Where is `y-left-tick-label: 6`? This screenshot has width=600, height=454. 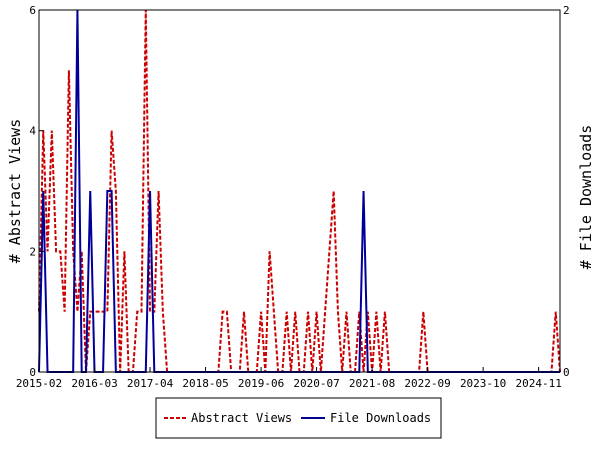
y-left-tick-label: 6 is located at coordinates (32, 10).